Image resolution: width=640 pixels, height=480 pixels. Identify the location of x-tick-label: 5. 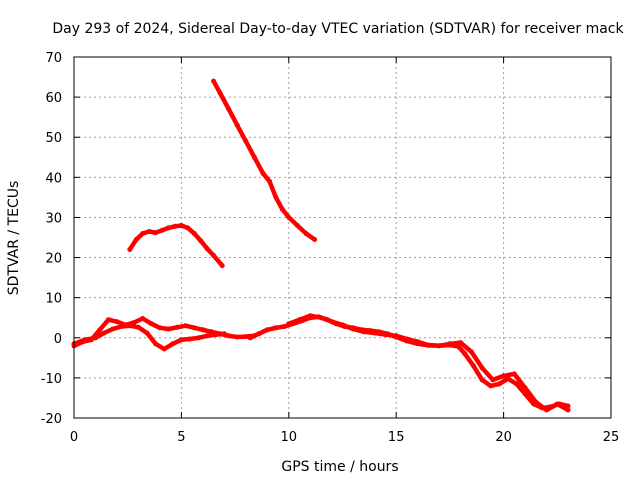
(181, 437).